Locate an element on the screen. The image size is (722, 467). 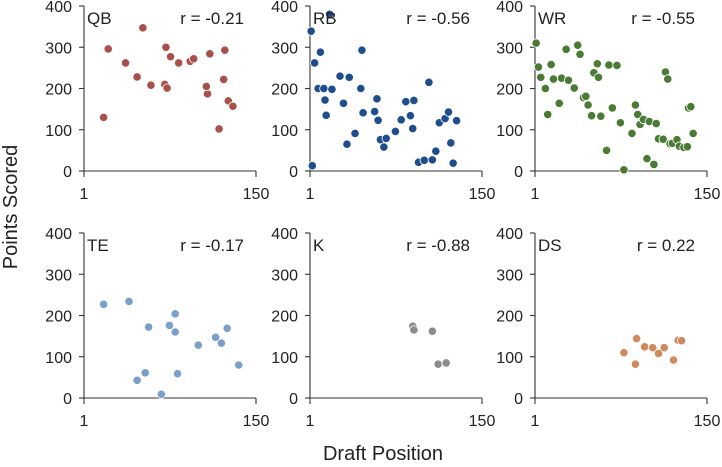
rb-correlation-label: r = -0.56 is located at coordinates (438, 18).